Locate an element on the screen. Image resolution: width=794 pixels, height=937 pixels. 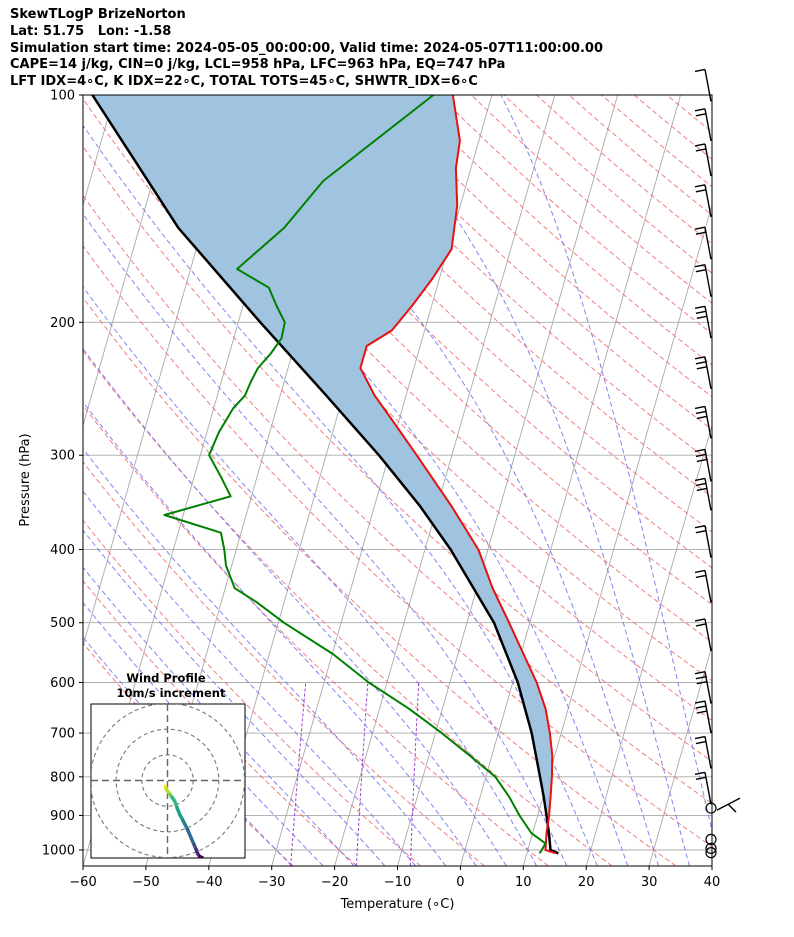
y-tick-label: 900 is located at coordinates (62, 816).